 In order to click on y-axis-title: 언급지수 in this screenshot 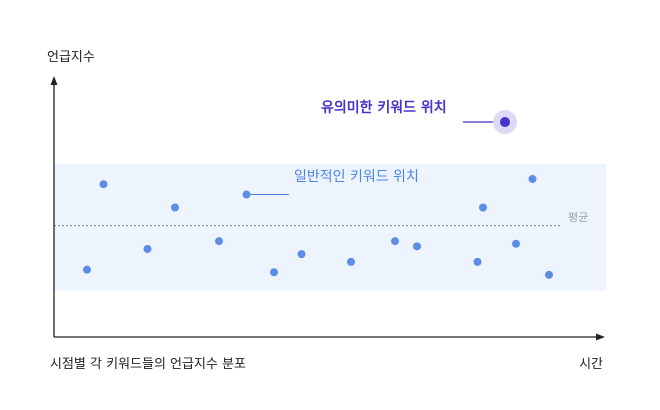, I will do `click(71, 57)`.